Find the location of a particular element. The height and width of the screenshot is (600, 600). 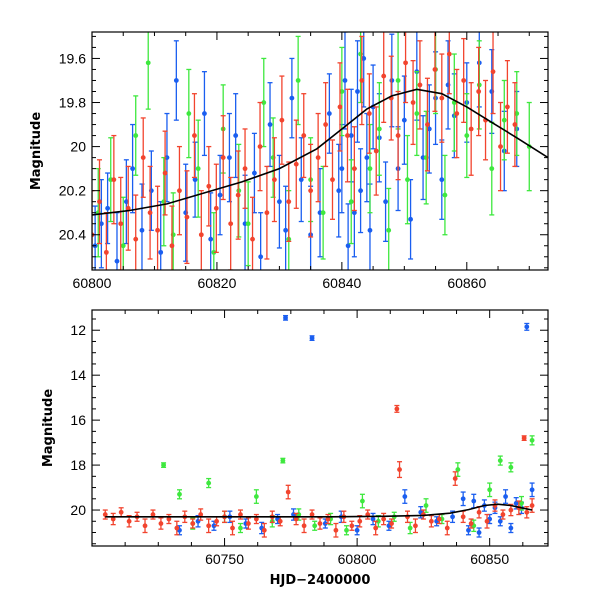

x-tick-label: 60840 is located at coordinates (341, 283).